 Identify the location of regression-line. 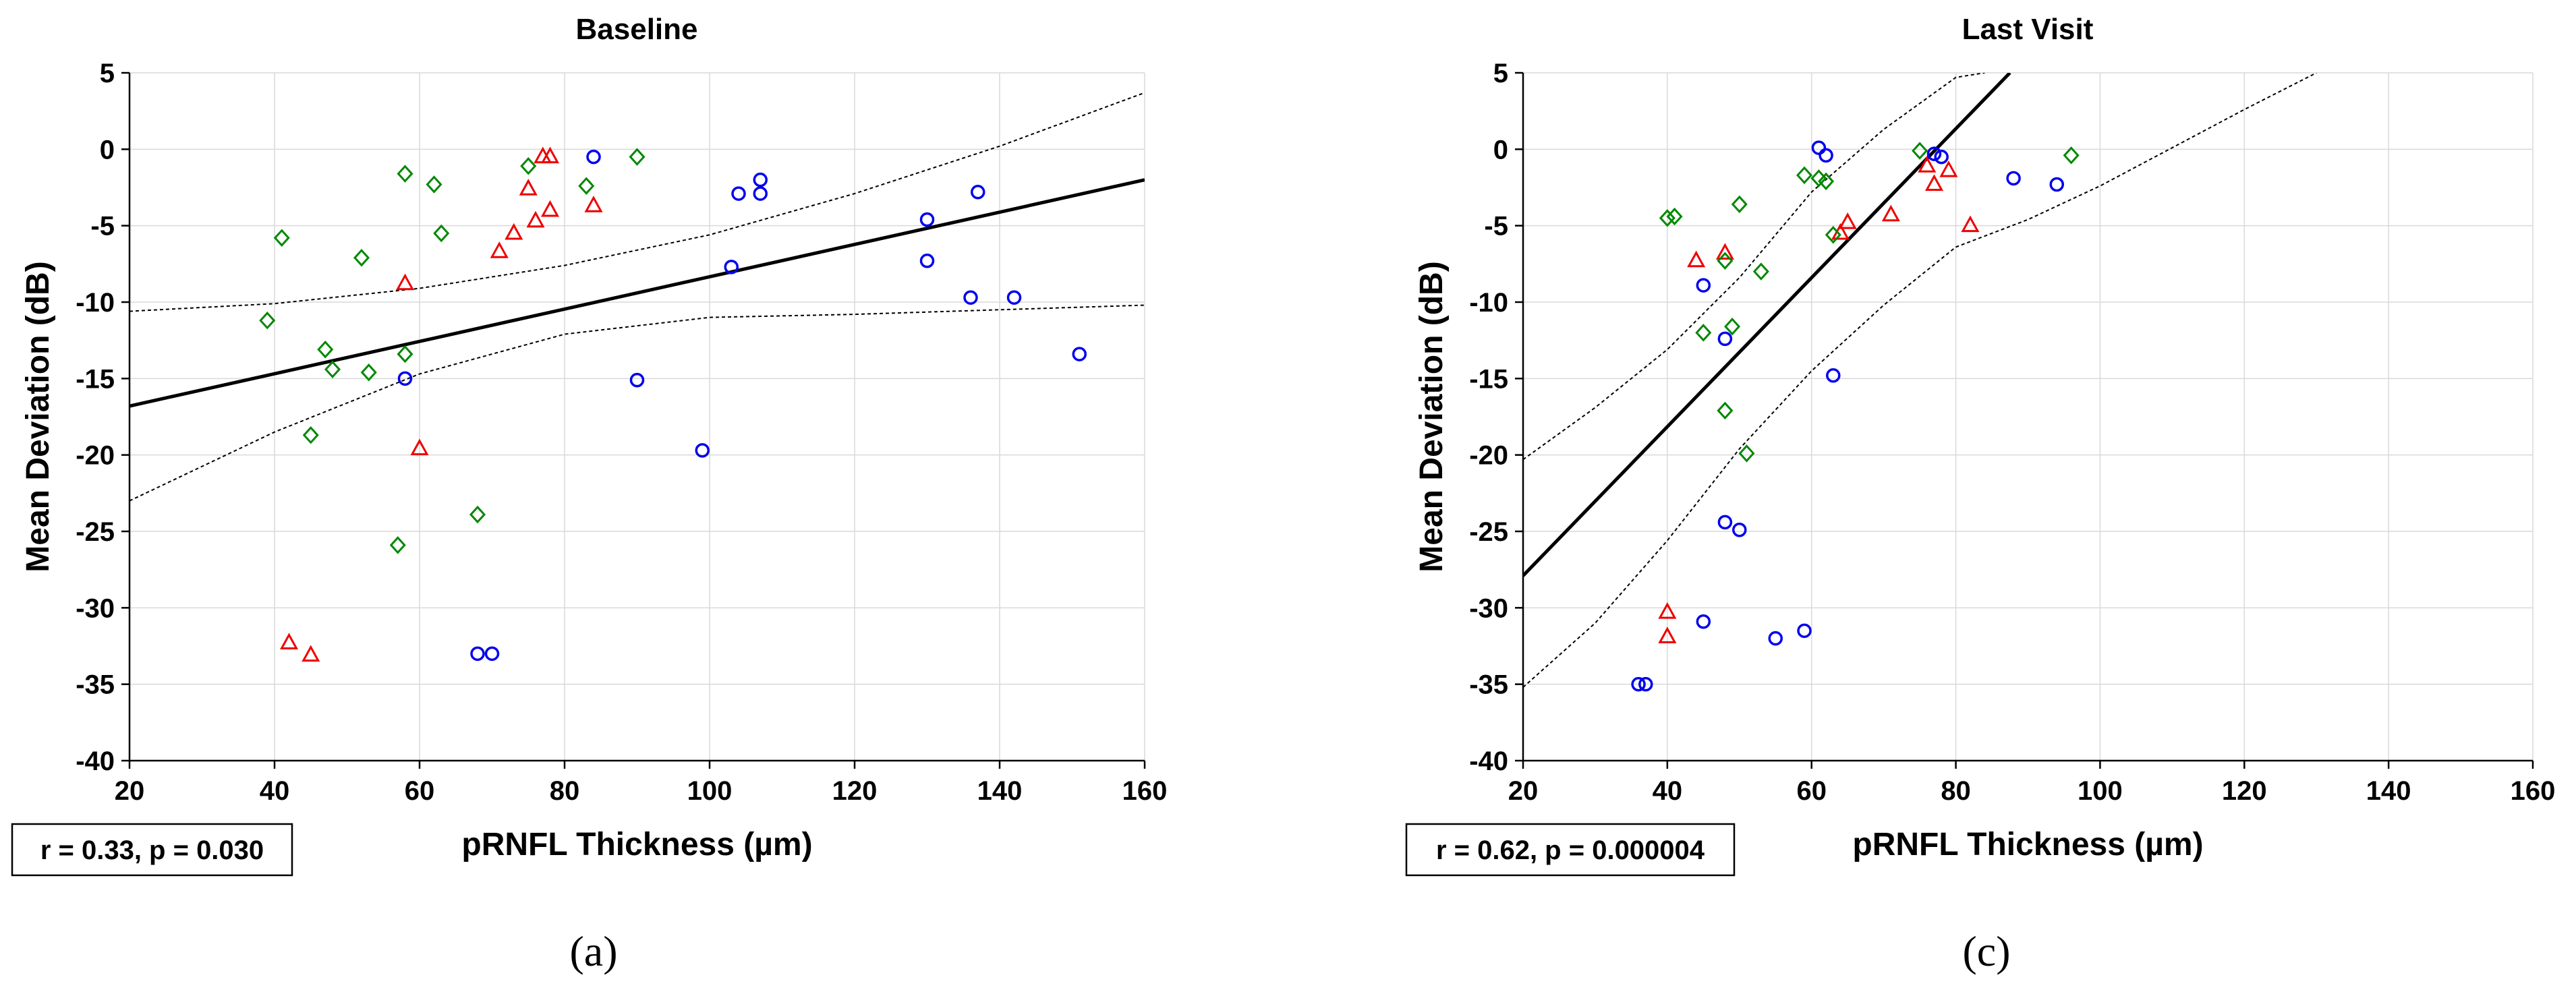
(637, 293).